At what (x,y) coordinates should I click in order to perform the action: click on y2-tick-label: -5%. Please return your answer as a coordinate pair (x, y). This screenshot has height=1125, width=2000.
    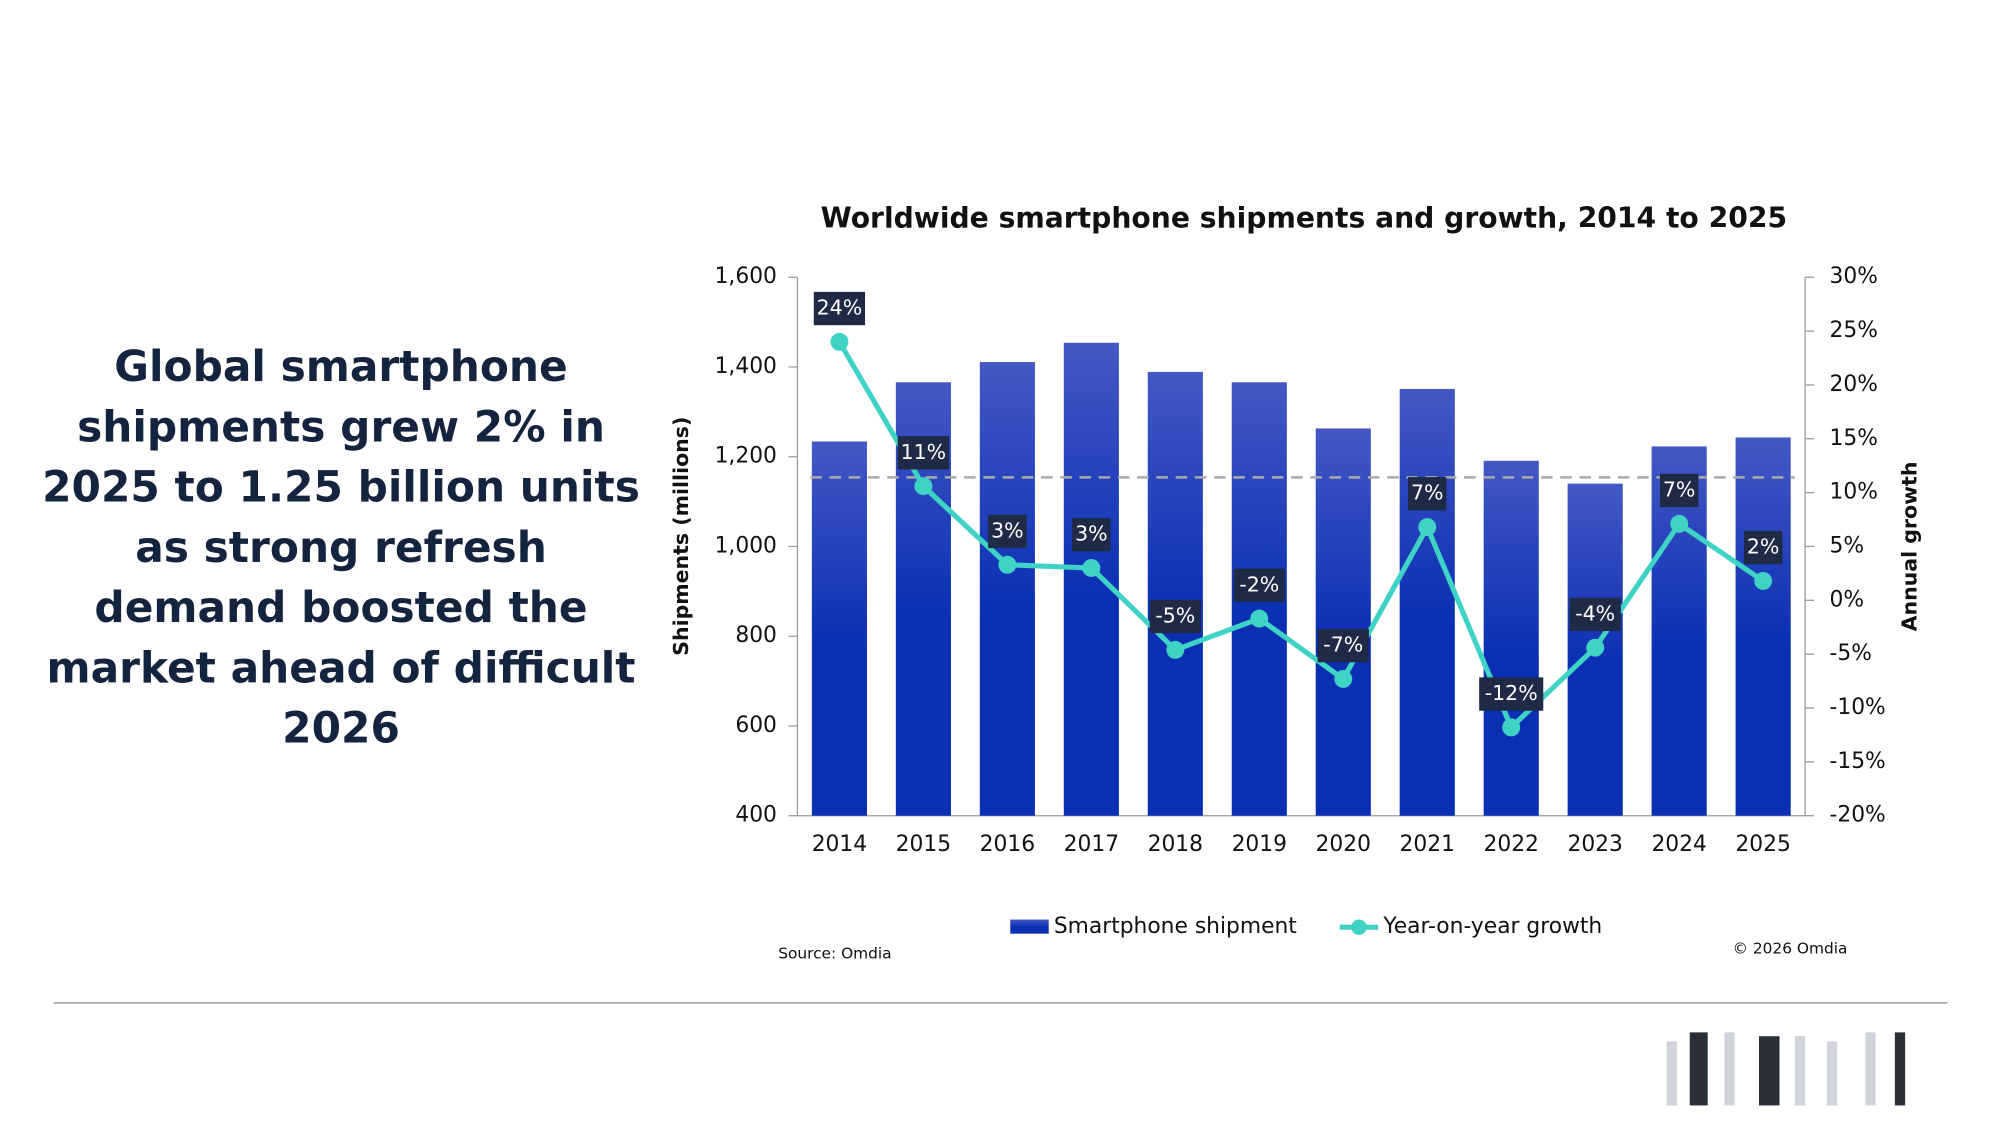
    Looking at the image, I should click on (1850, 653).